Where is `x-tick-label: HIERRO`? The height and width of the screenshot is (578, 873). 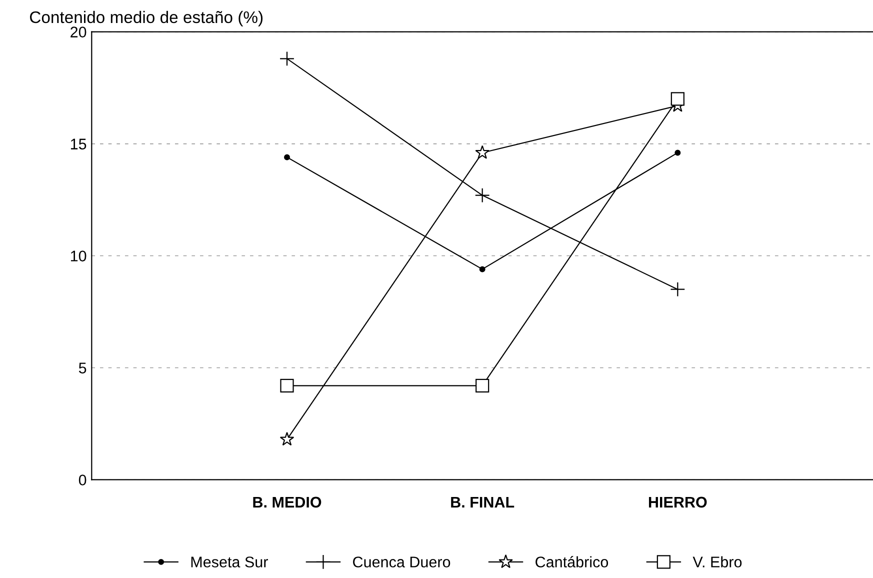 x-tick-label: HIERRO is located at coordinates (677, 502).